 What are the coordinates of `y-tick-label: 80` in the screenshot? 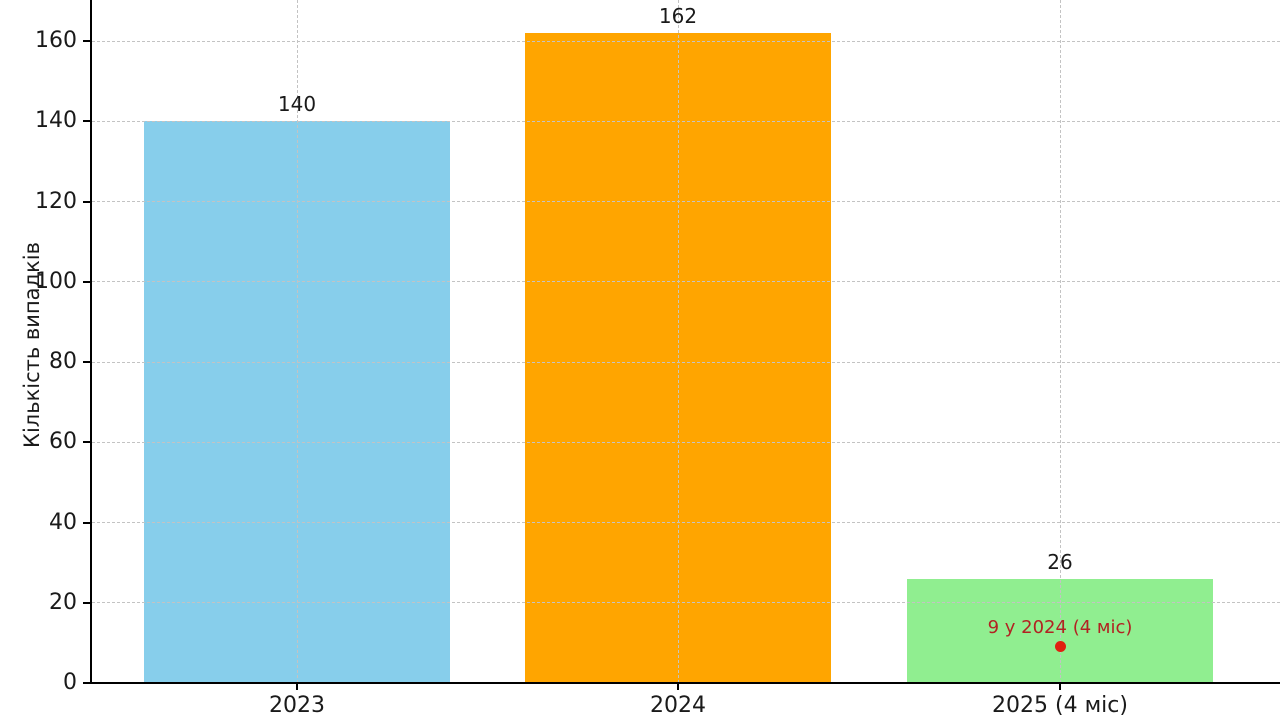 It's located at (63, 361).